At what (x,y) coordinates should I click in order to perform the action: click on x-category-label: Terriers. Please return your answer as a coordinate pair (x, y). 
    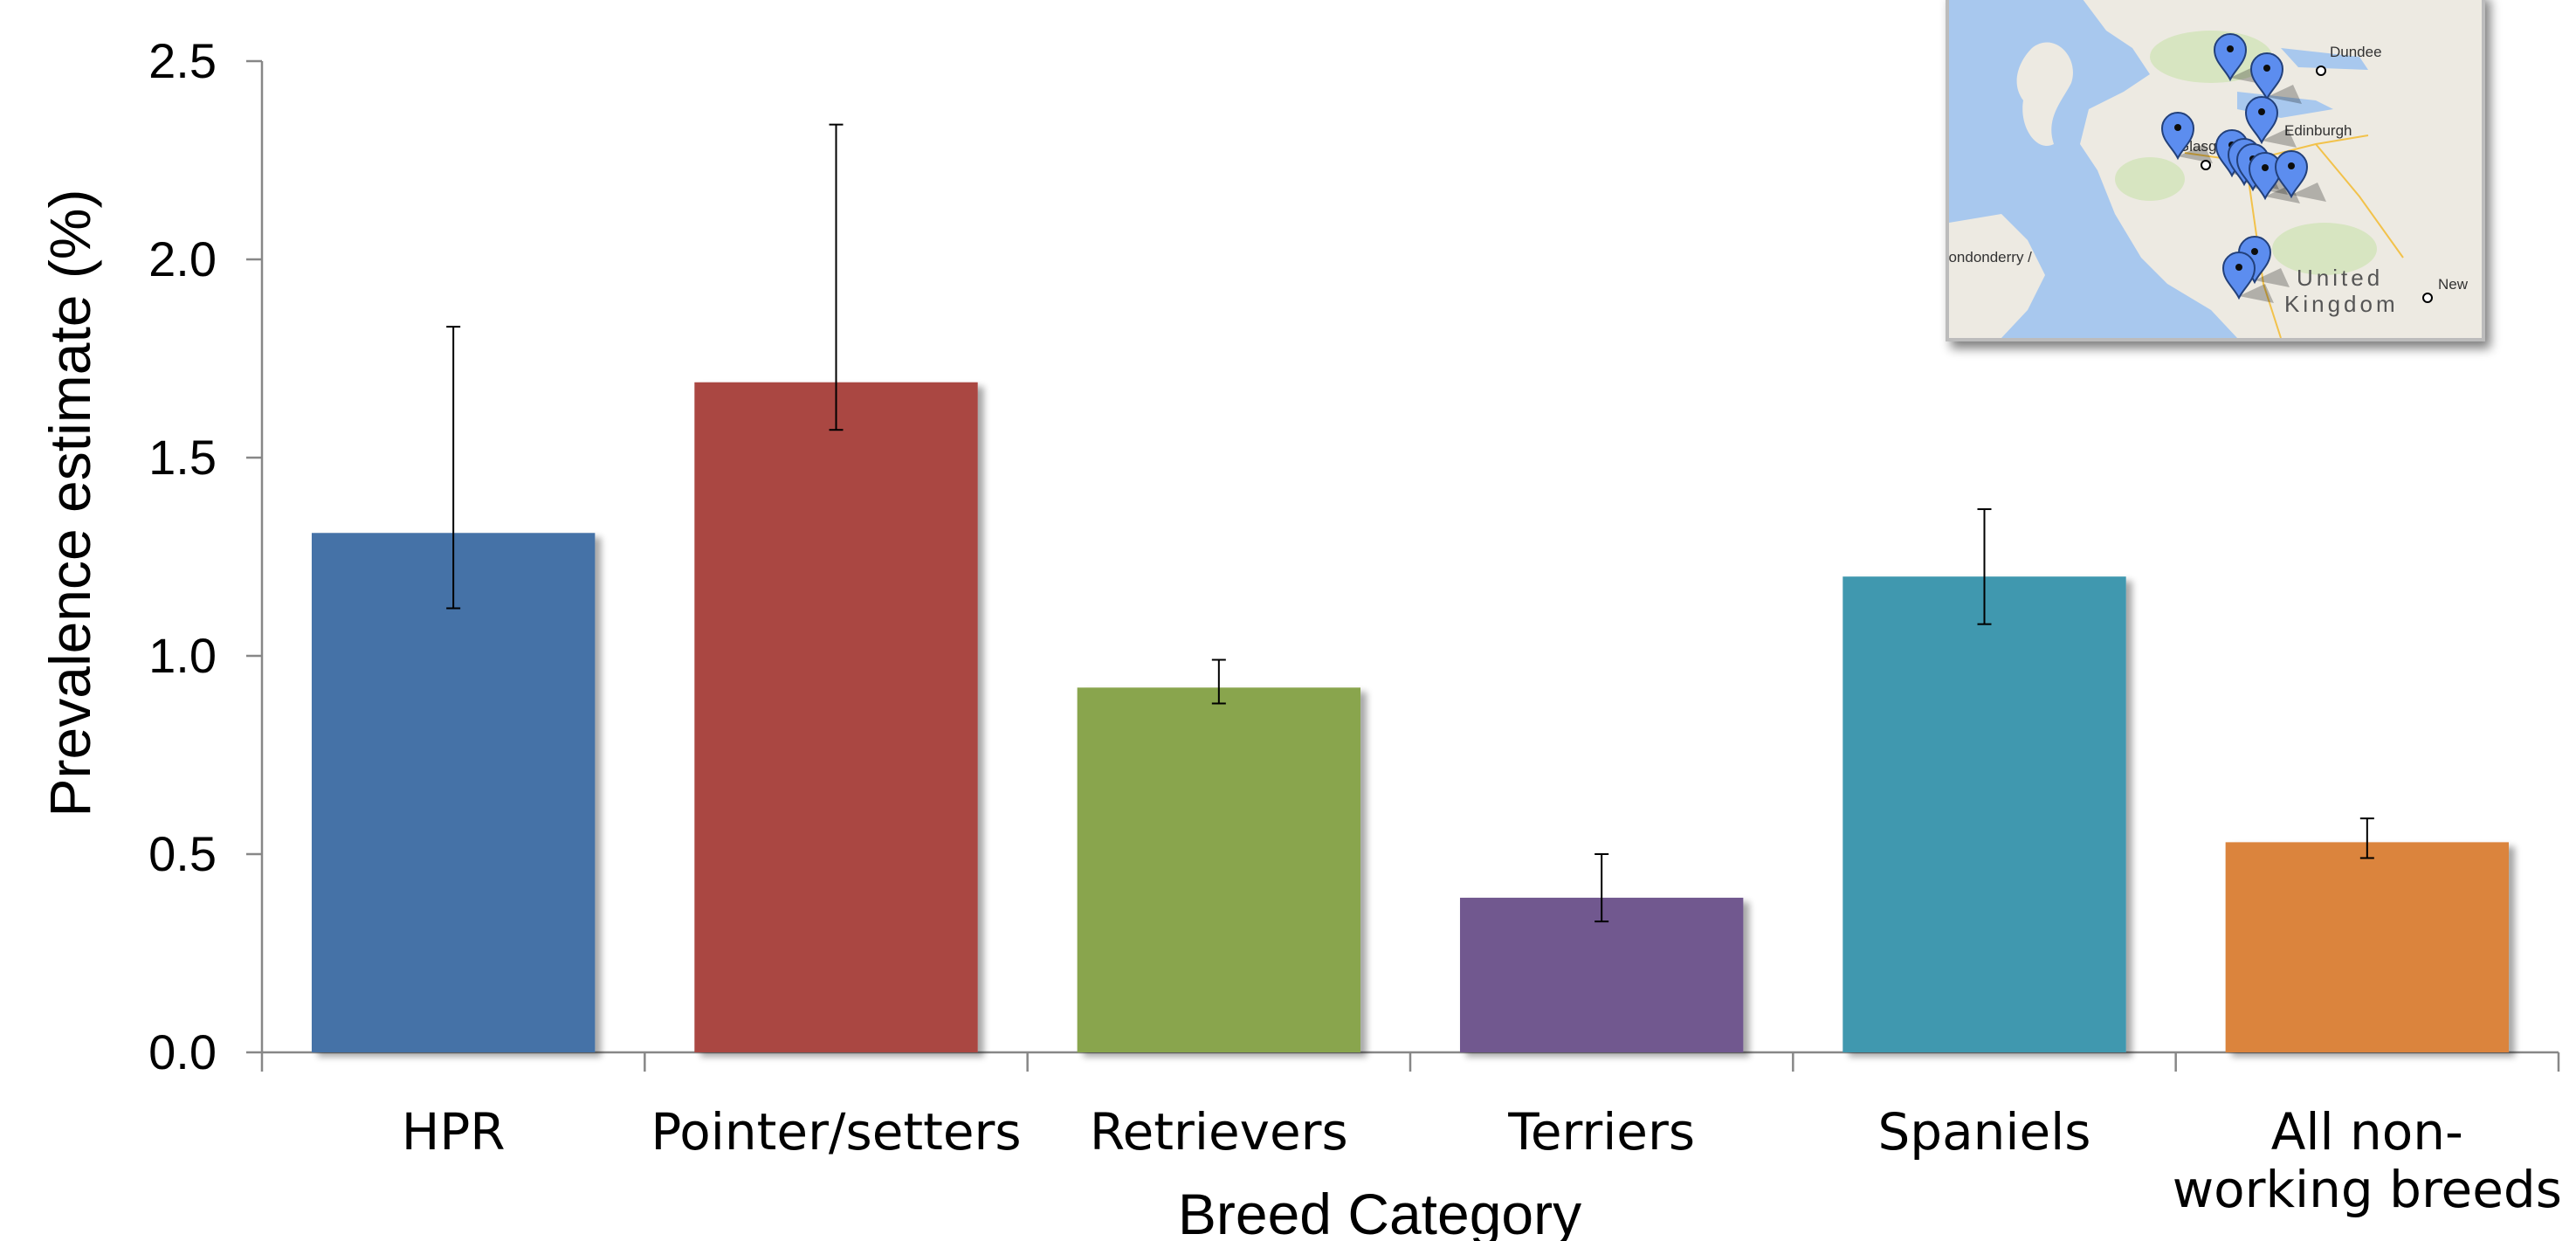
    Looking at the image, I should click on (1601, 1132).